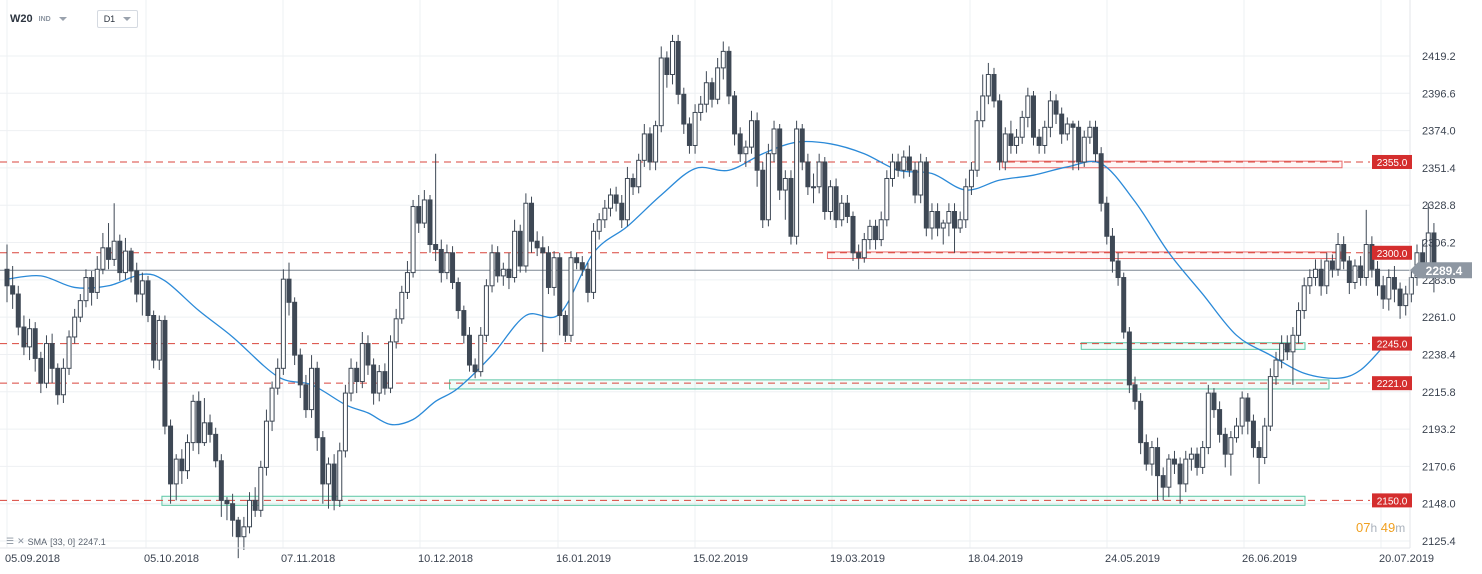 This screenshot has height=574, width=1482. What do you see at coordinates (117, 19) in the screenshot?
I see `timeframe-selector: D1` at bounding box center [117, 19].